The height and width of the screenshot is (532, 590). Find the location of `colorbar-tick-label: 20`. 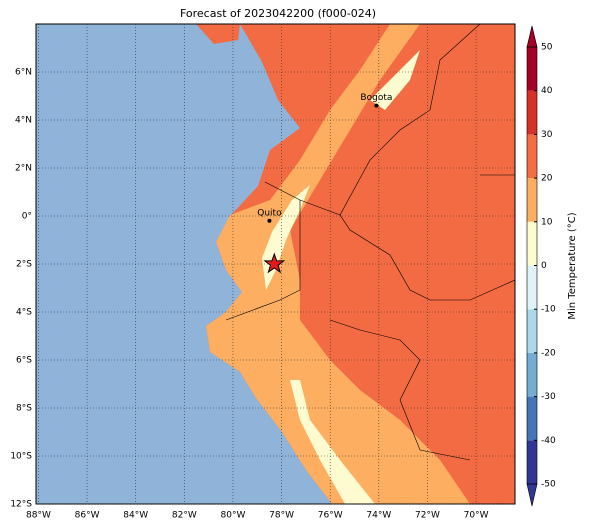

colorbar-tick-label: 20 is located at coordinates (547, 179).